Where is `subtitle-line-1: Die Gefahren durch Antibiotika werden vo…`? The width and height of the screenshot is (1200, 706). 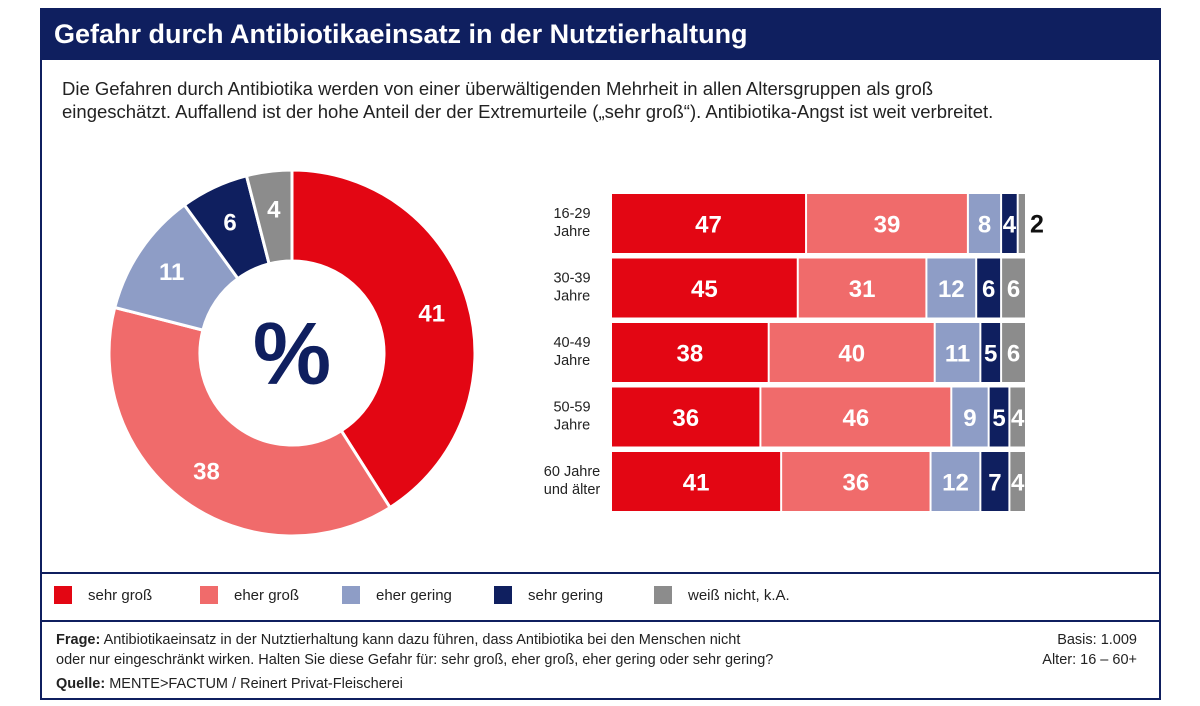 subtitle-line-1: Die Gefahren durch Antibiotika werden vo… is located at coordinates (498, 88).